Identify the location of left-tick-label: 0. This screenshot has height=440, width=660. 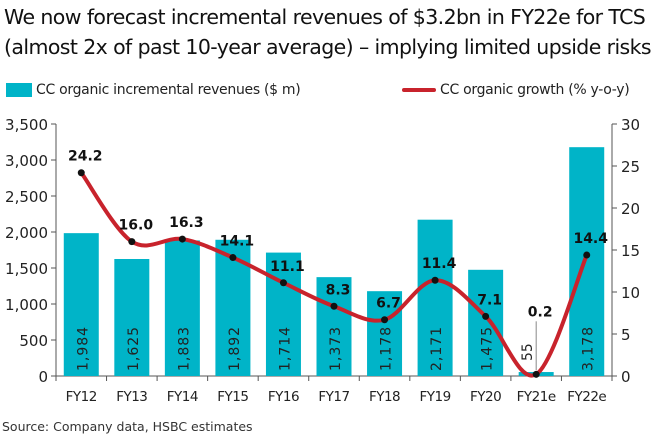
(43, 377).